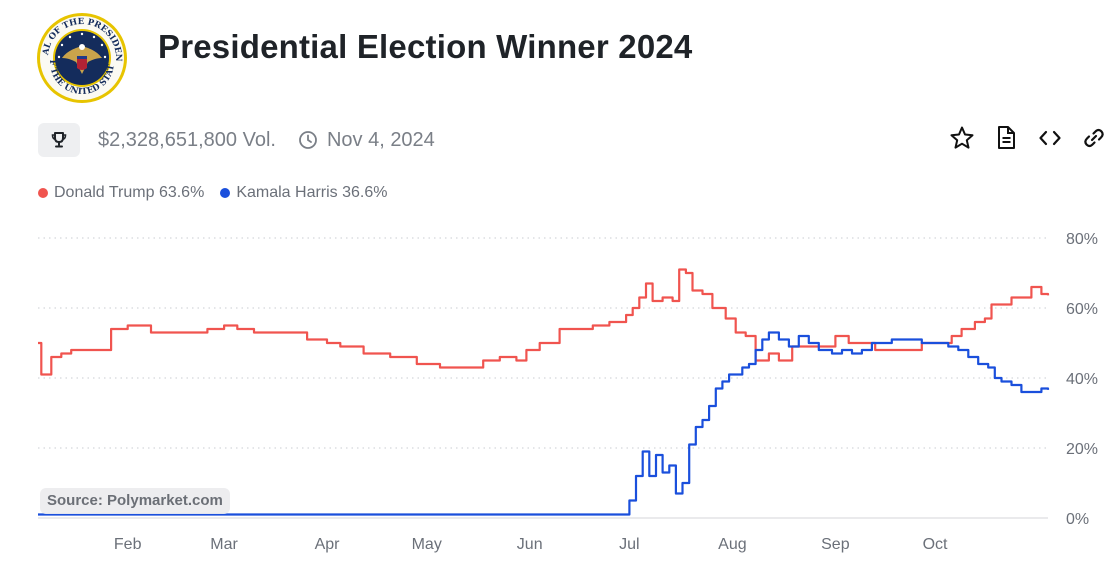 This screenshot has height=564, width=1114. Describe the element at coordinates (1077, 519) in the screenshot. I see `y-tick-label: 0%` at that location.